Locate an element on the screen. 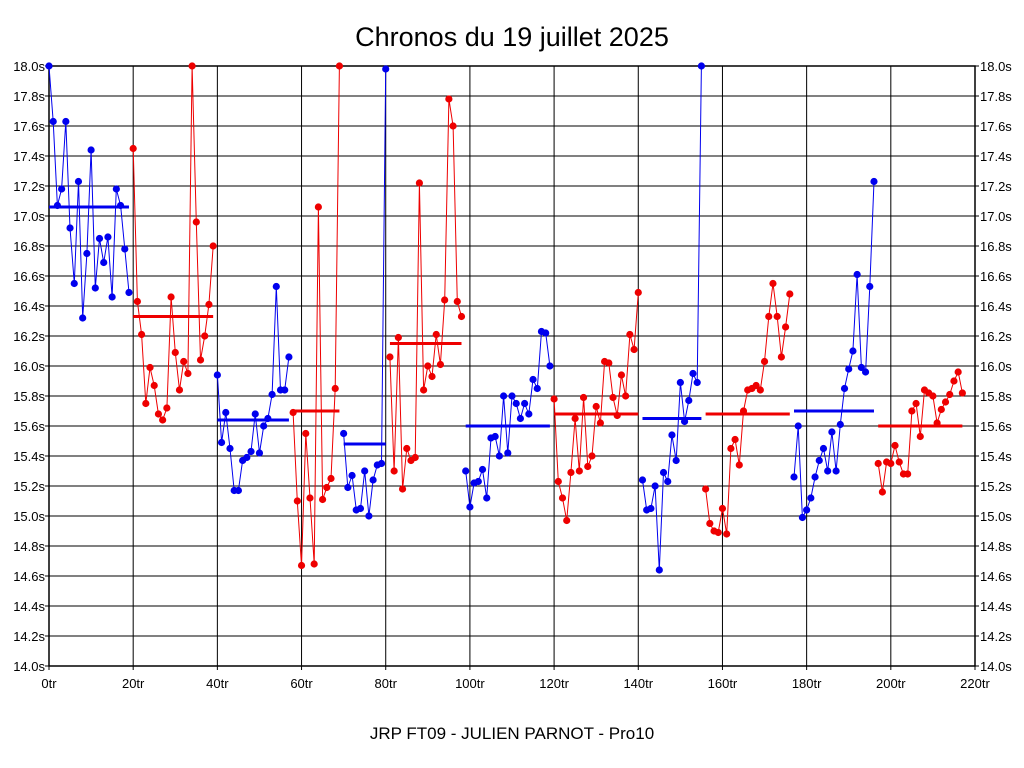 Image resolution: width=1024 pixels, height=768 pixels. y-tick-label-left: 15.0s is located at coordinates (29, 516).